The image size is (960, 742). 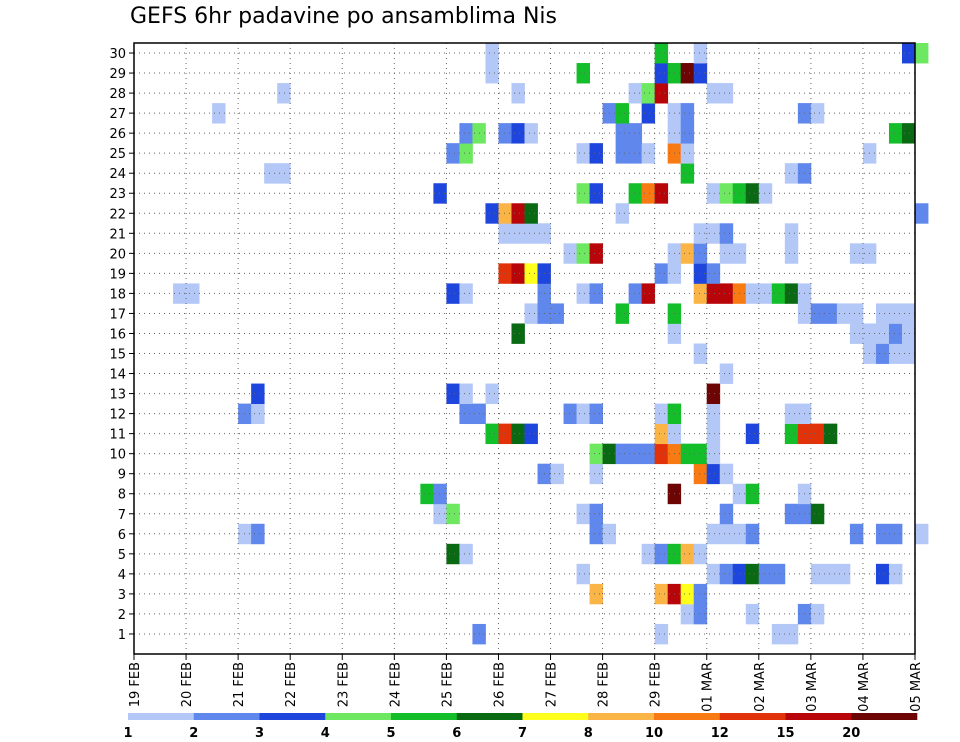 I want to click on colorbar-label: 12, so click(x=720, y=733).